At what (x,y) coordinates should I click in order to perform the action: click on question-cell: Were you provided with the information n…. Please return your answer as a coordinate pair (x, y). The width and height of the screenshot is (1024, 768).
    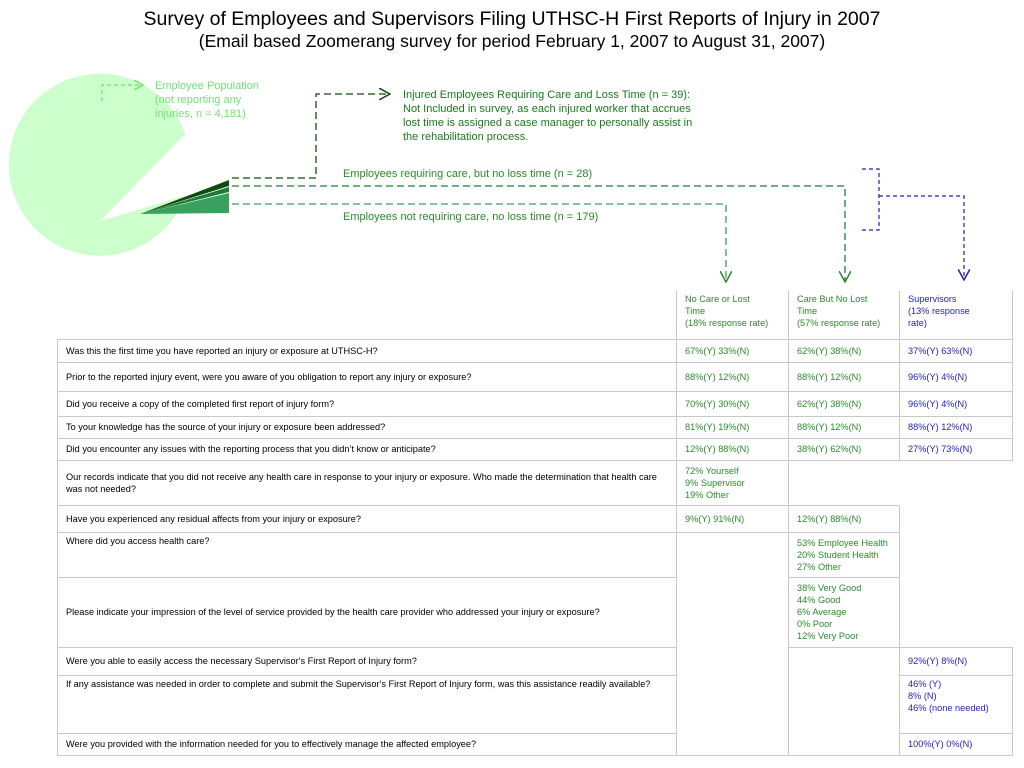
    Looking at the image, I should click on (367, 744).